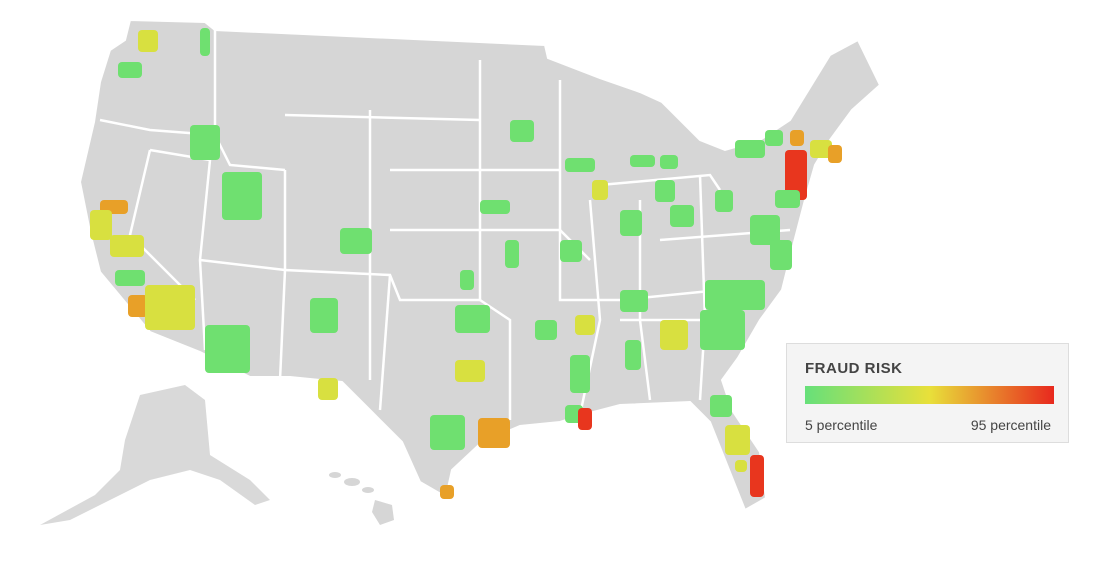 The height and width of the screenshot is (561, 1095). I want to click on alaska, so click(155, 455).